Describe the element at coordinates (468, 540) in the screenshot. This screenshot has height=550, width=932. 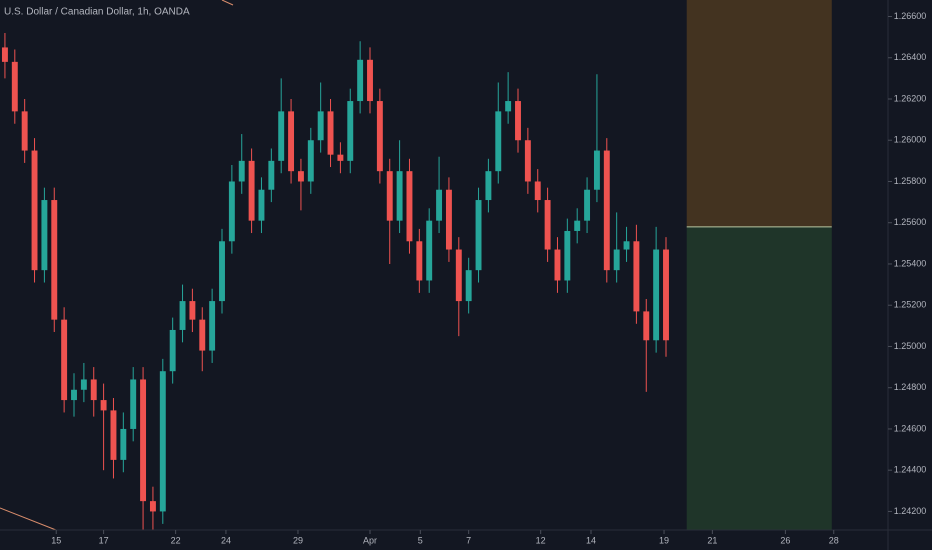
I see `x-tick-label: 7` at that location.